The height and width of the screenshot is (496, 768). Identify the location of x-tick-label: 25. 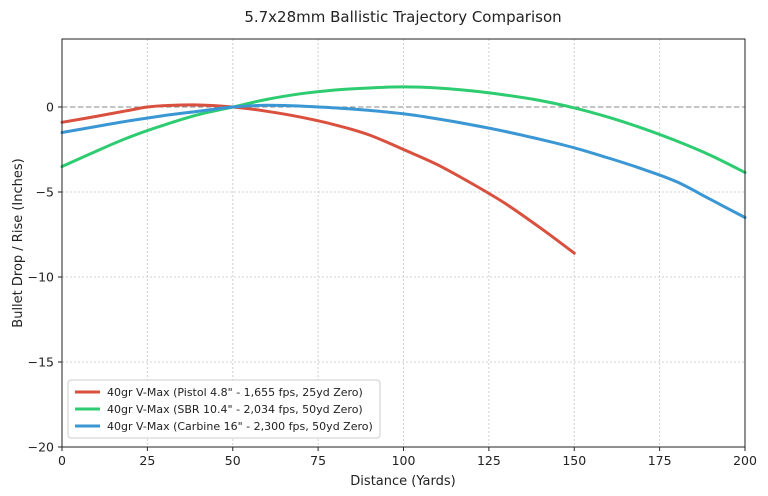
(147, 460).